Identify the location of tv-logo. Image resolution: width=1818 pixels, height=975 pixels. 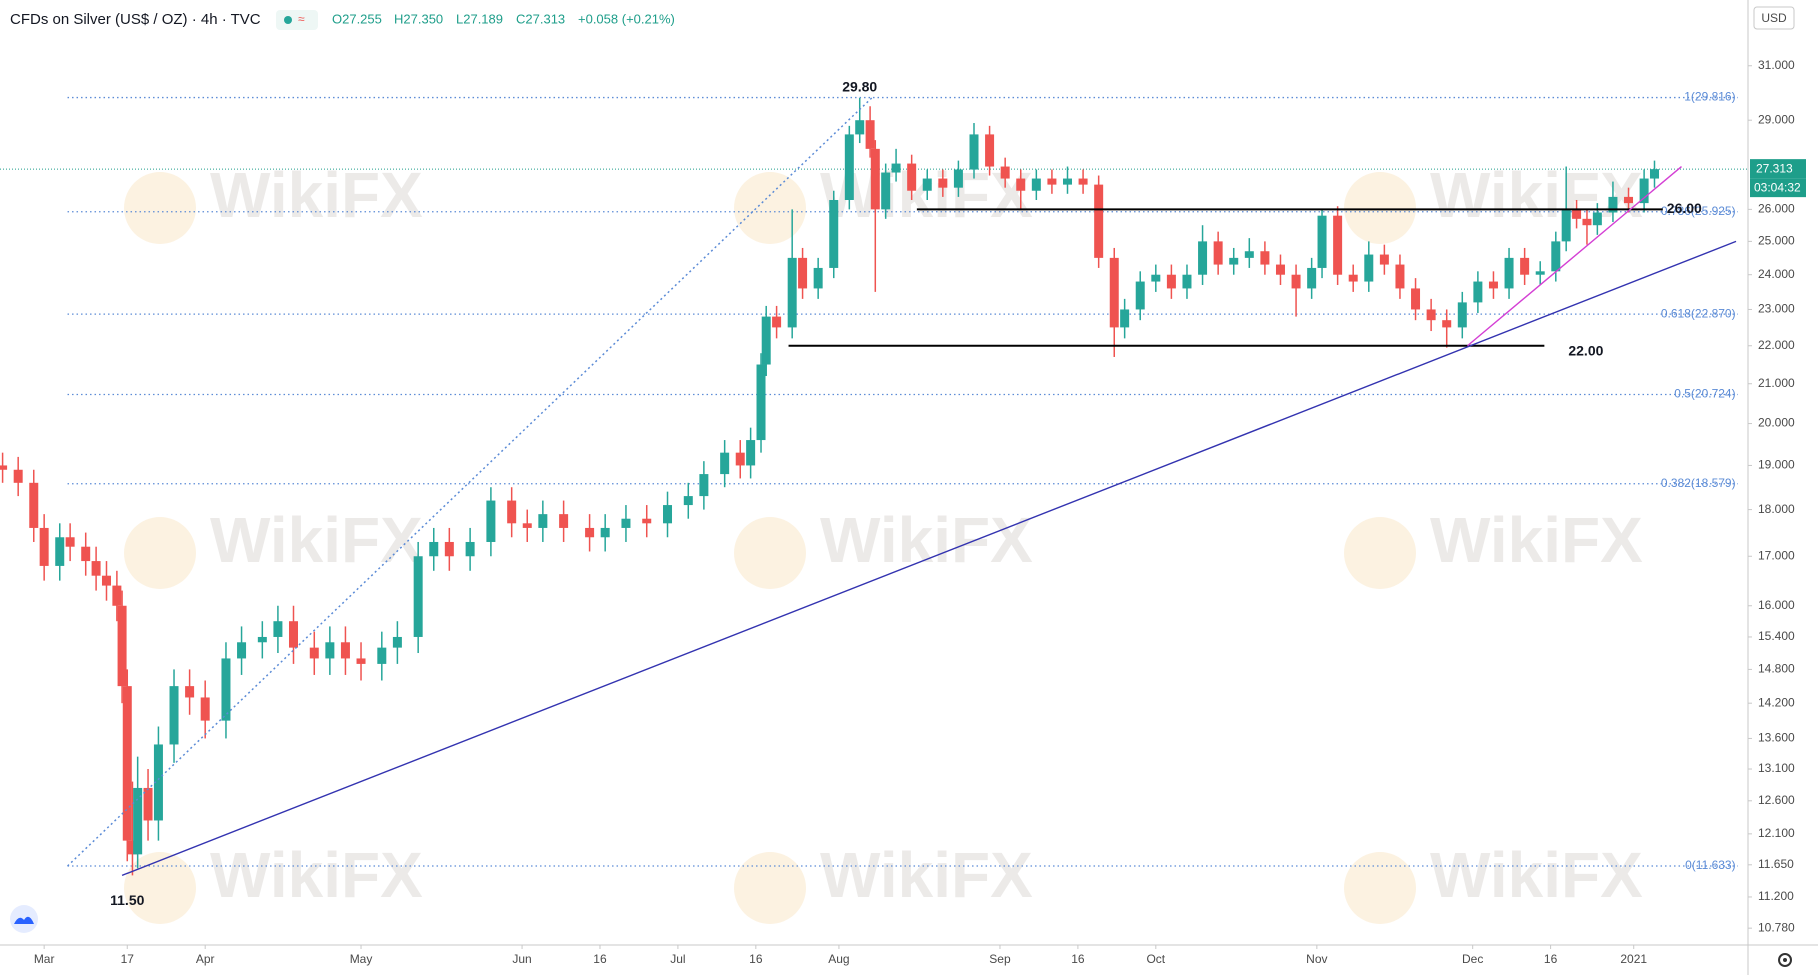
(24, 919).